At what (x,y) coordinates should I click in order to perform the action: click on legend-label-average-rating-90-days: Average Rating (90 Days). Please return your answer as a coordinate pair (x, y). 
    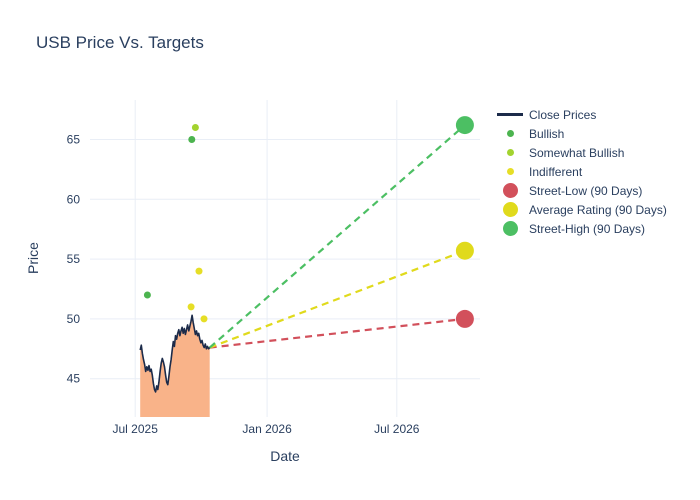
    Looking at the image, I should click on (598, 209).